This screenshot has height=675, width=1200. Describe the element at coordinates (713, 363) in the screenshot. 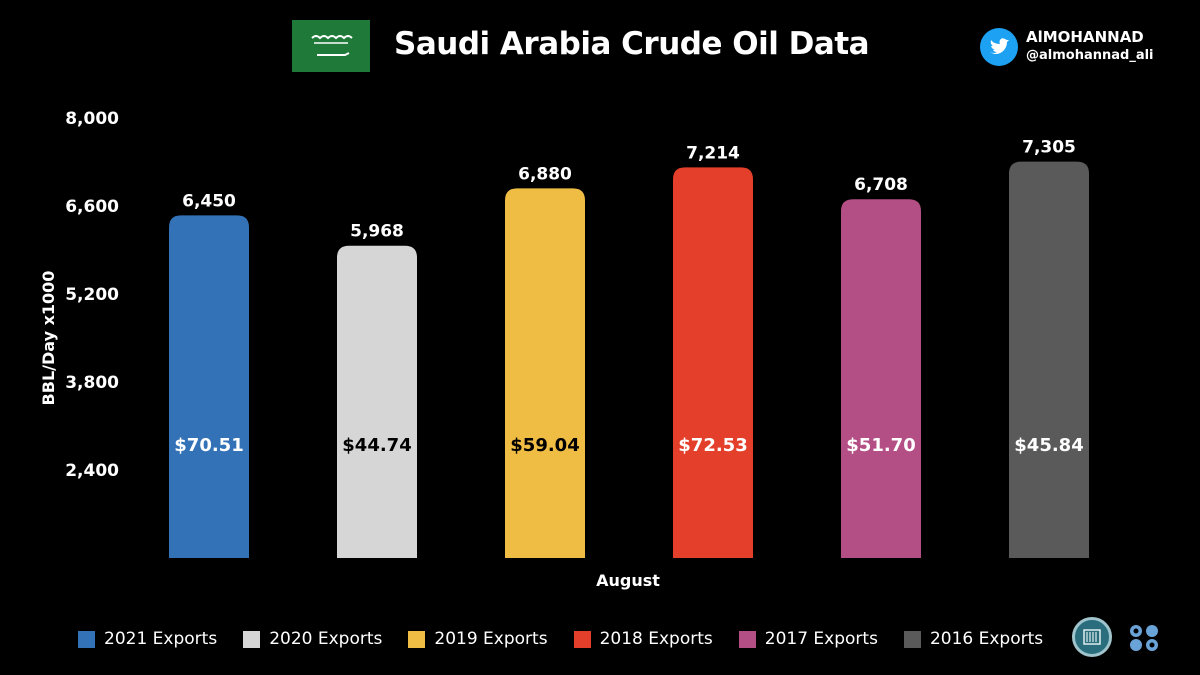

I see `bar-2018-exports` at that location.